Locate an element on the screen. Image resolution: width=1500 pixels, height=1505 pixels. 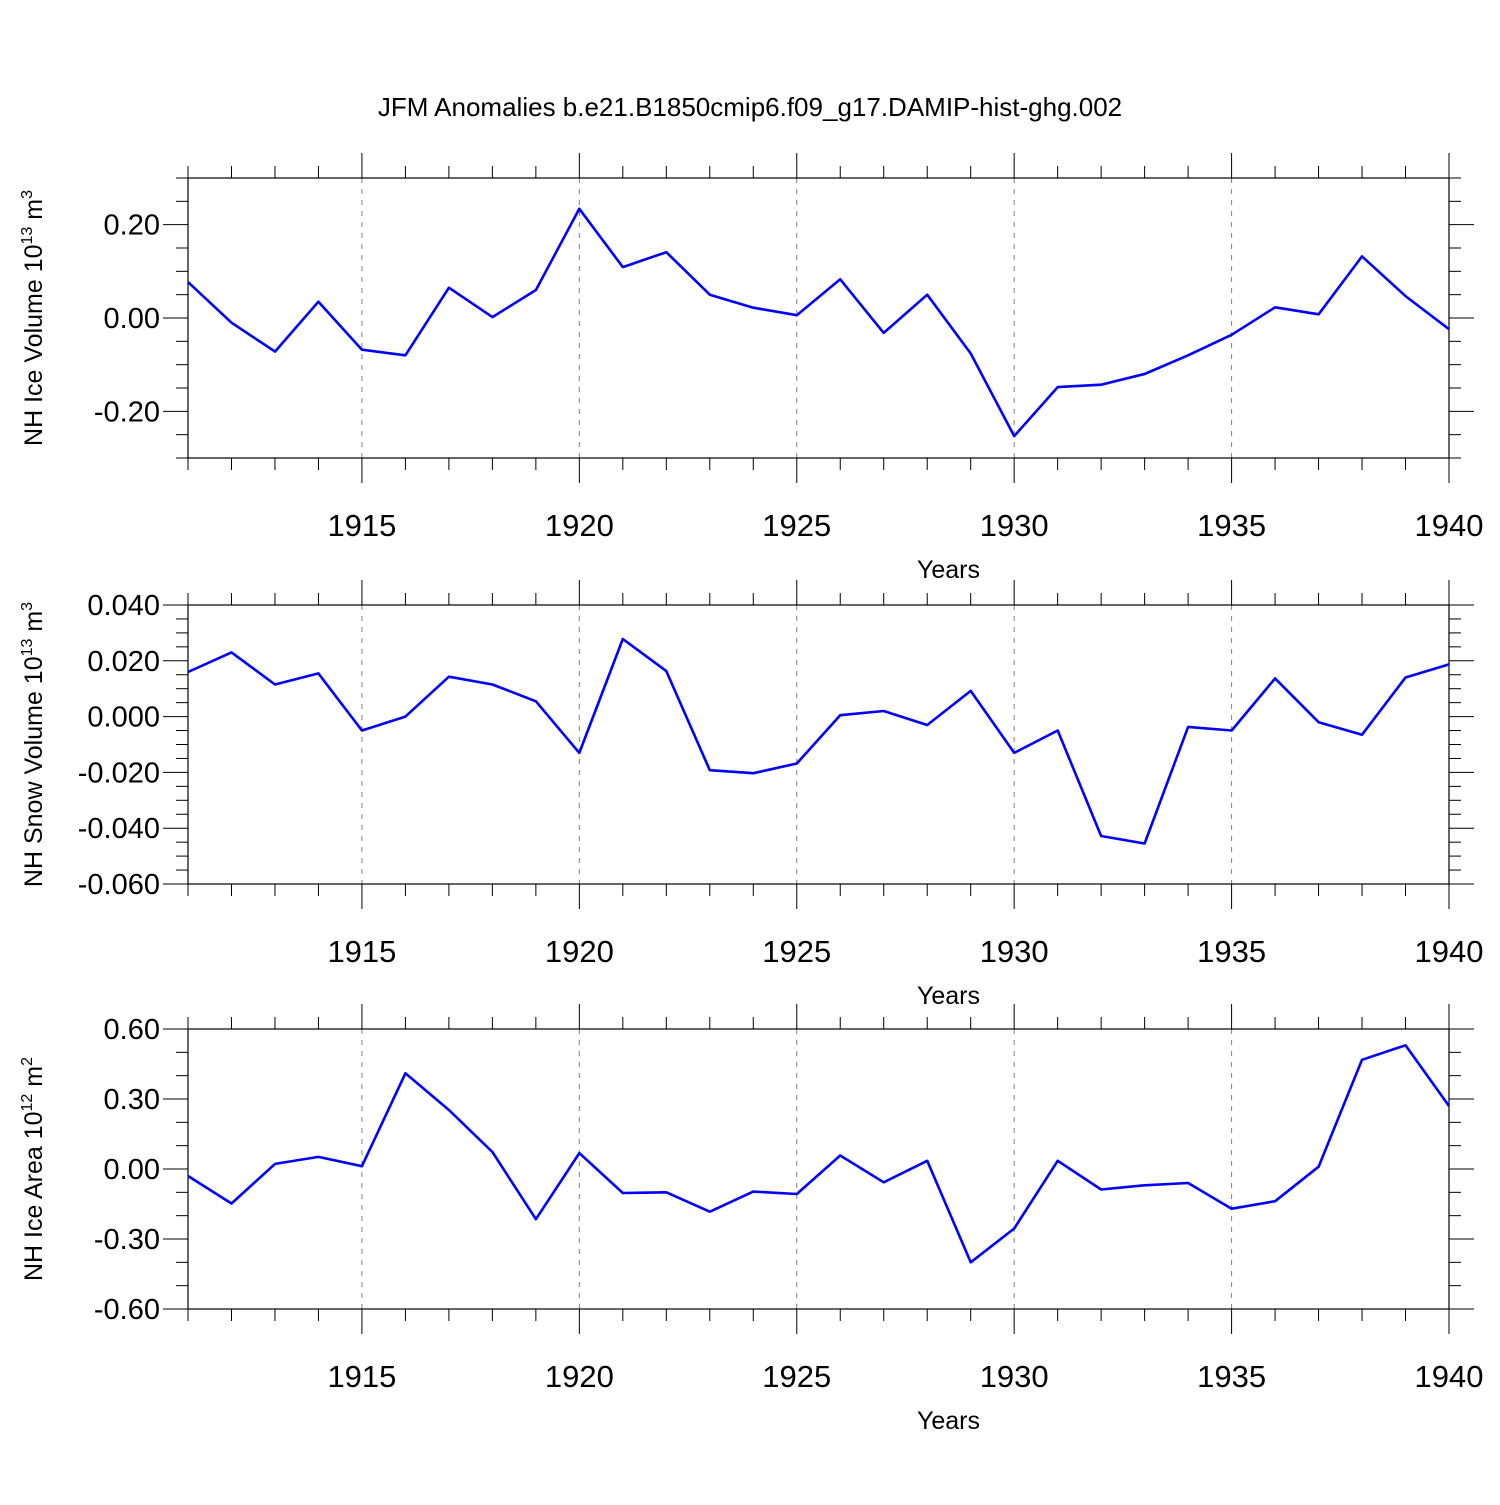
y-tick-label: 0.20 is located at coordinates (132, 226).